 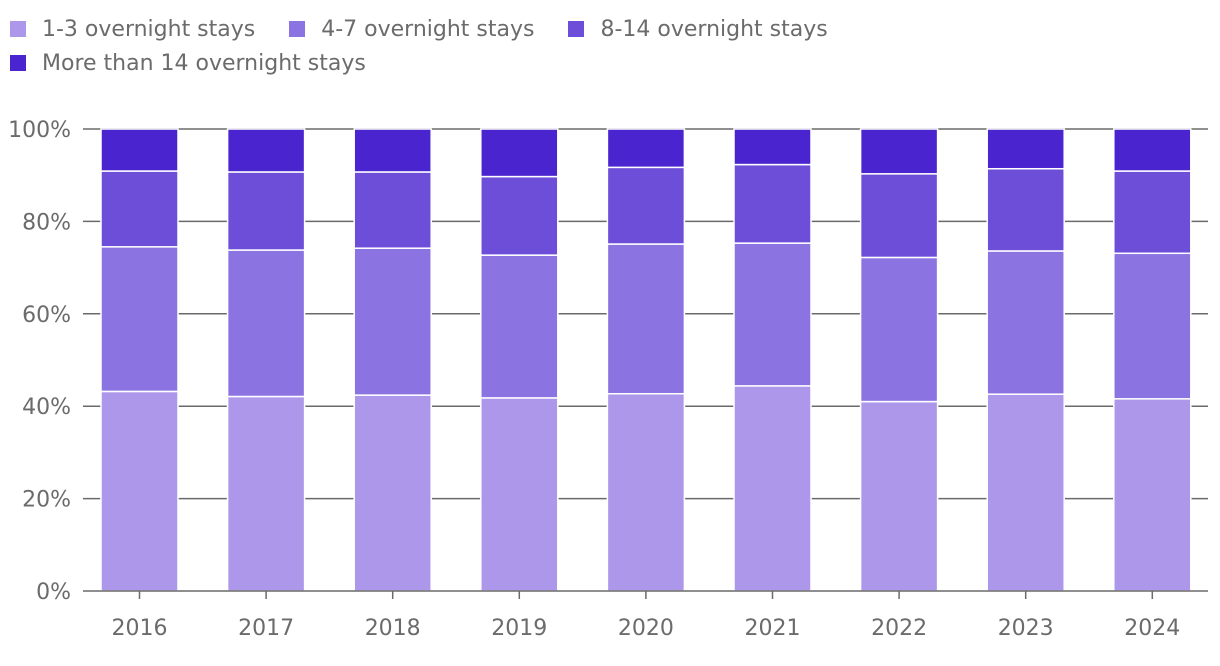 I want to click on x-tick-label-2024: 2024, so click(x=1152, y=628).